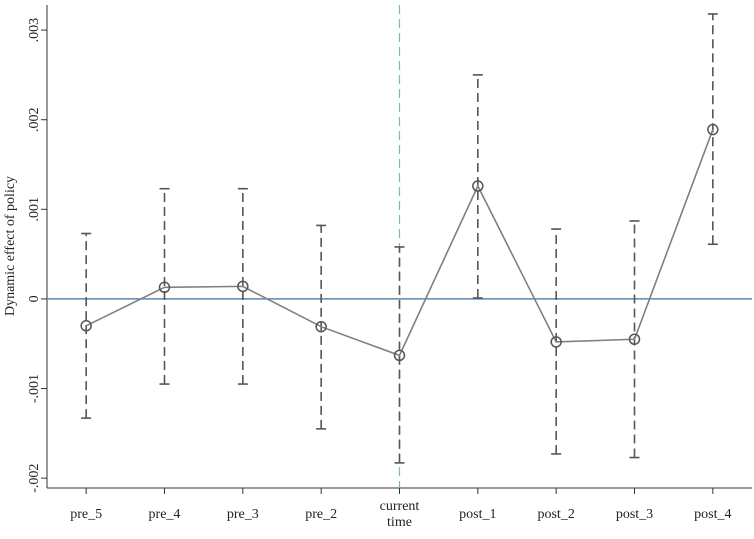 This screenshot has height=539, width=754. Describe the element at coordinates (634, 514) in the screenshot. I see `x-tick-label: post_3` at that location.